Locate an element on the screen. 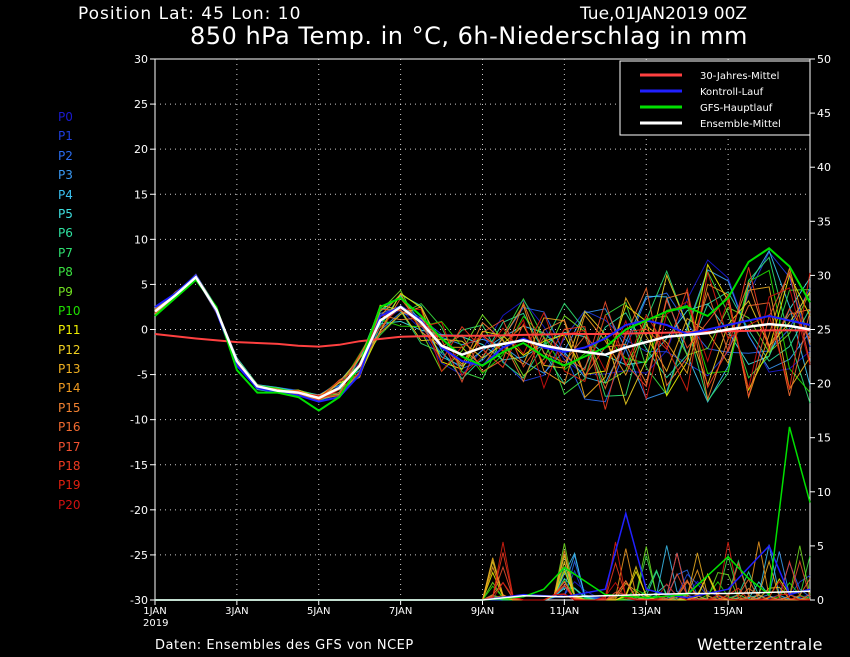 Image resolution: width=850 pixels, height=657 pixels. y-tick-label-left: -5 is located at coordinates (142, 375).